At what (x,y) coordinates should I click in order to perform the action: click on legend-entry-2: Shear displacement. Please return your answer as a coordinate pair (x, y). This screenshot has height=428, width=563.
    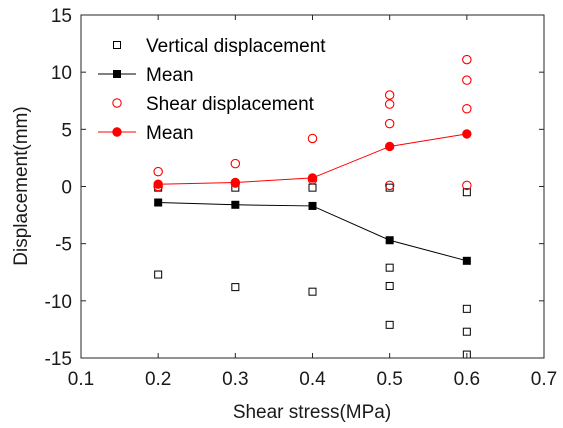
    Looking at the image, I should click on (213, 104).